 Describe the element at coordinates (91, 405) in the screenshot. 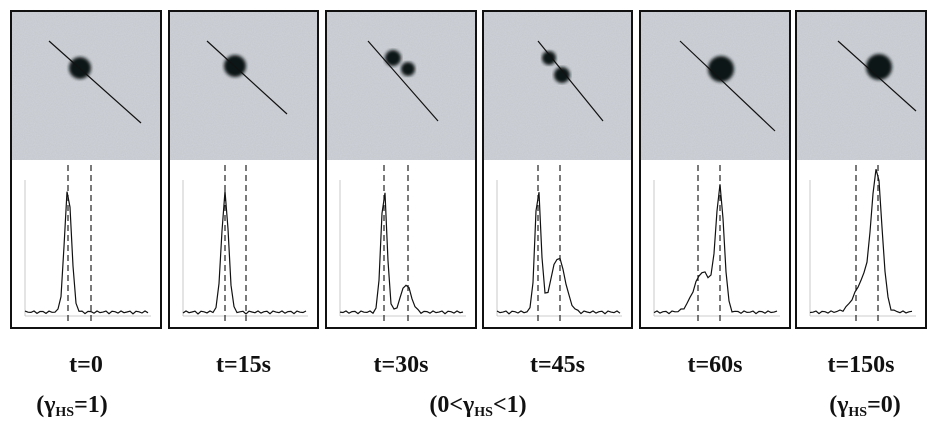

I see `annotation-text: =1)` at that location.